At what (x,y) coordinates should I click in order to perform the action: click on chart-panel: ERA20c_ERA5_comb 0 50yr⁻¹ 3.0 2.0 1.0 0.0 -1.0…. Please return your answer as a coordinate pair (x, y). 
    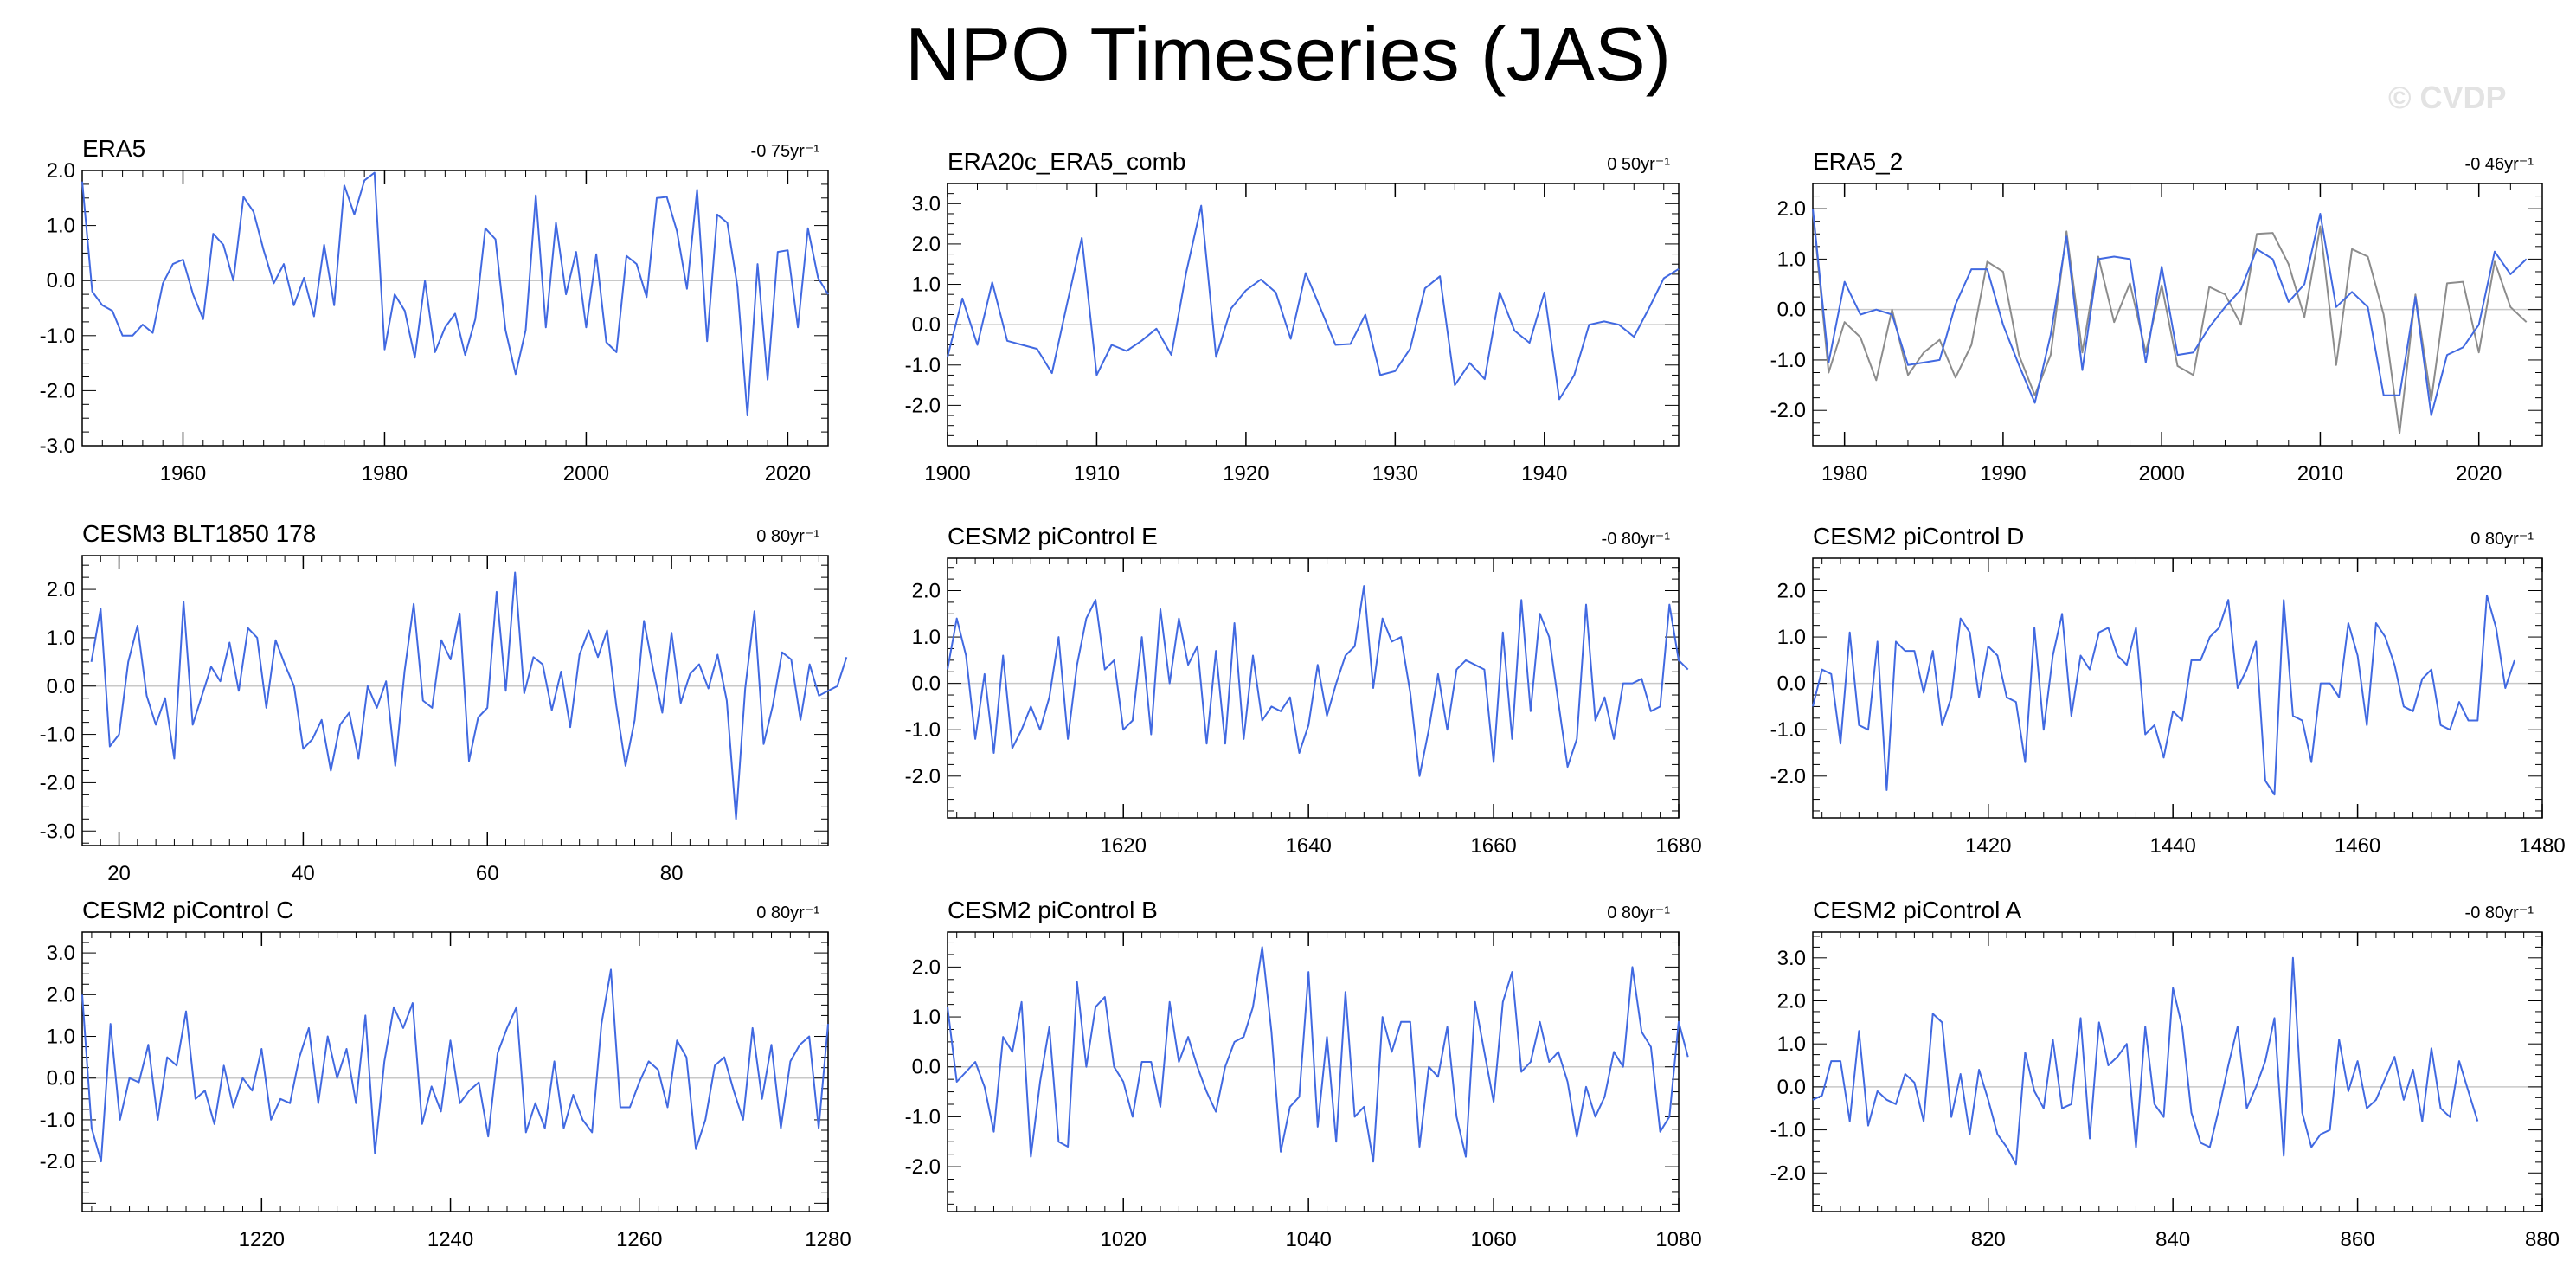
    Looking at the image, I should click on (1293, 317).